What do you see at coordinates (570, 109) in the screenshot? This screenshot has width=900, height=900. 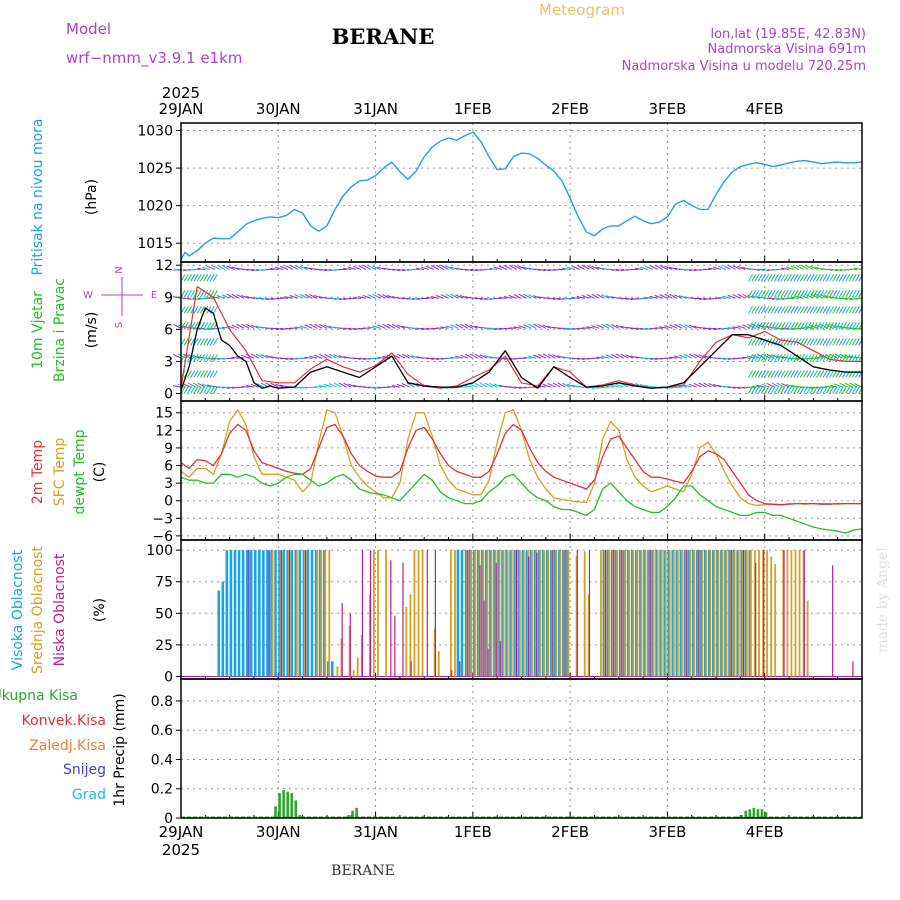 I see `time-tick-label-top: 2FEB` at bounding box center [570, 109].